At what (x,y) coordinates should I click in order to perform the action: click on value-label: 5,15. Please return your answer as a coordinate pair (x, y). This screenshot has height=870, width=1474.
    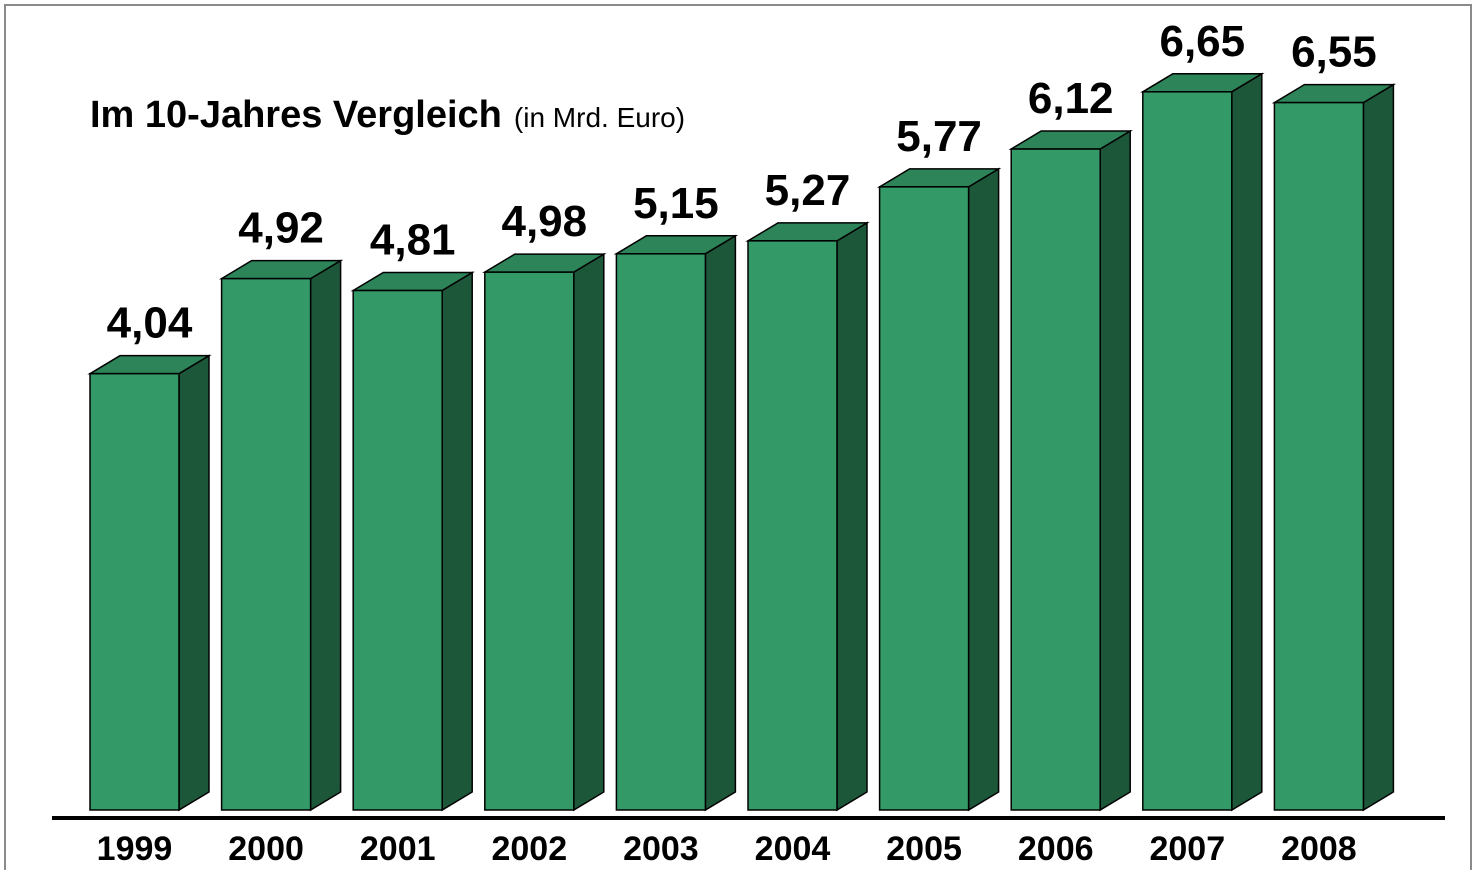
    Looking at the image, I should click on (676, 203).